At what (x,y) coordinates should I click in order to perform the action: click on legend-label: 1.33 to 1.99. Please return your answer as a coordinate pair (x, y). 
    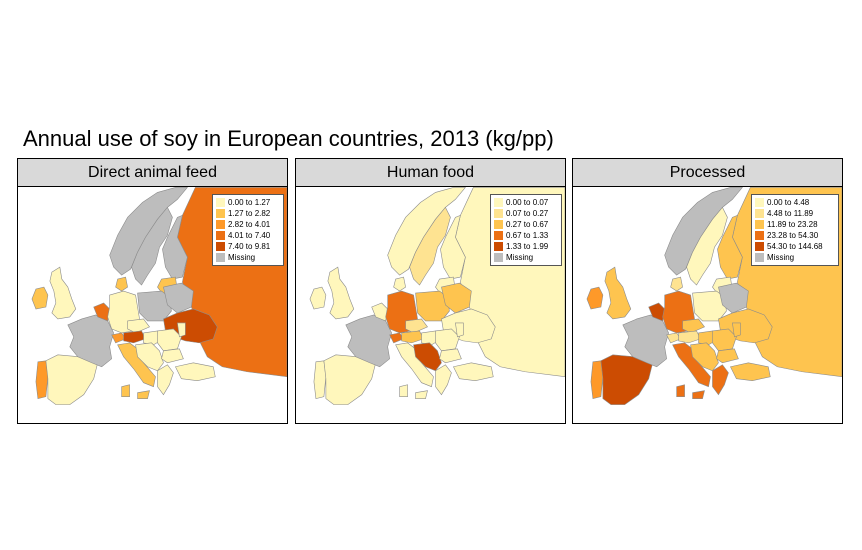
    Looking at the image, I should click on (527, 246).